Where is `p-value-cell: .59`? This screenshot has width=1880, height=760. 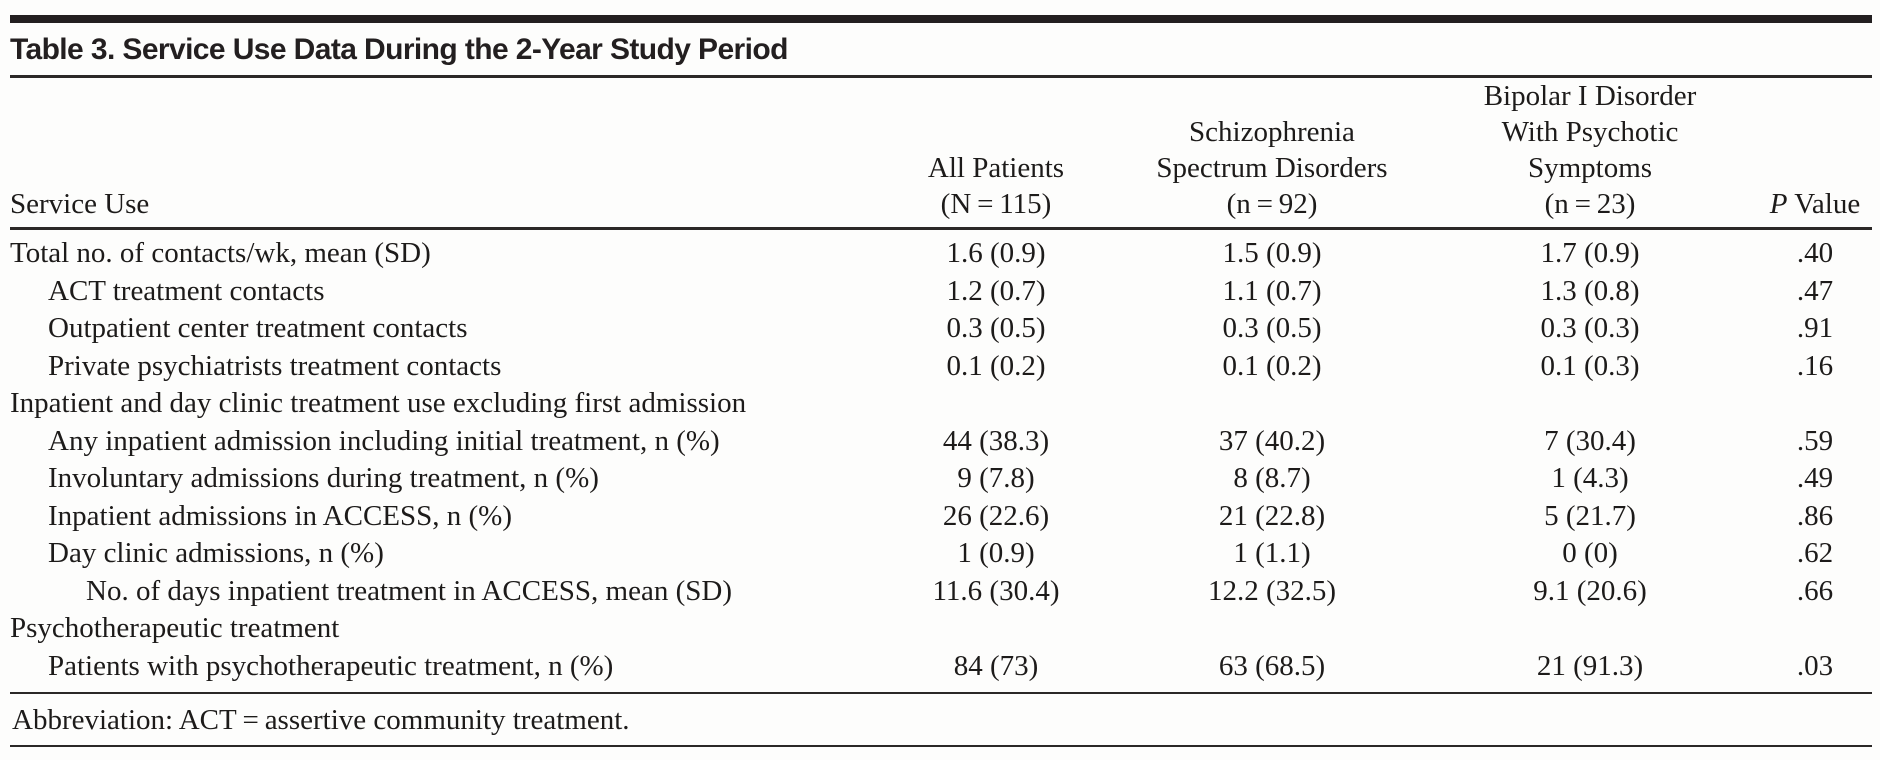
p-value-cell: .59 is located at coordinates (1815, 440).